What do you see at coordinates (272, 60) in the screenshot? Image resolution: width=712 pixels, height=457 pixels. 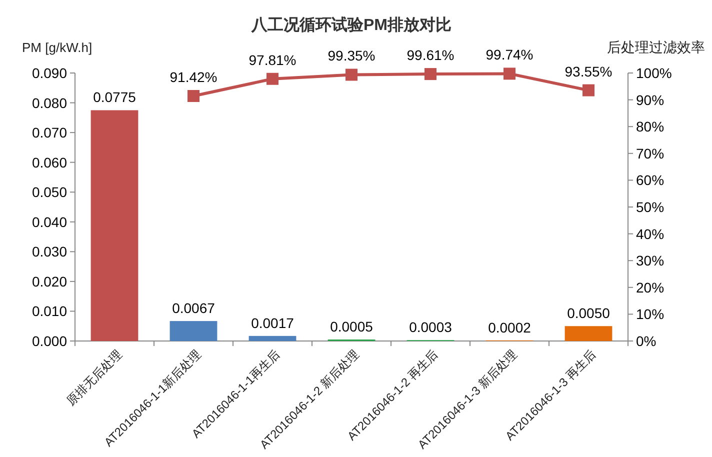 I see `data-label: 97.81%` at bounding box center [272, 60].